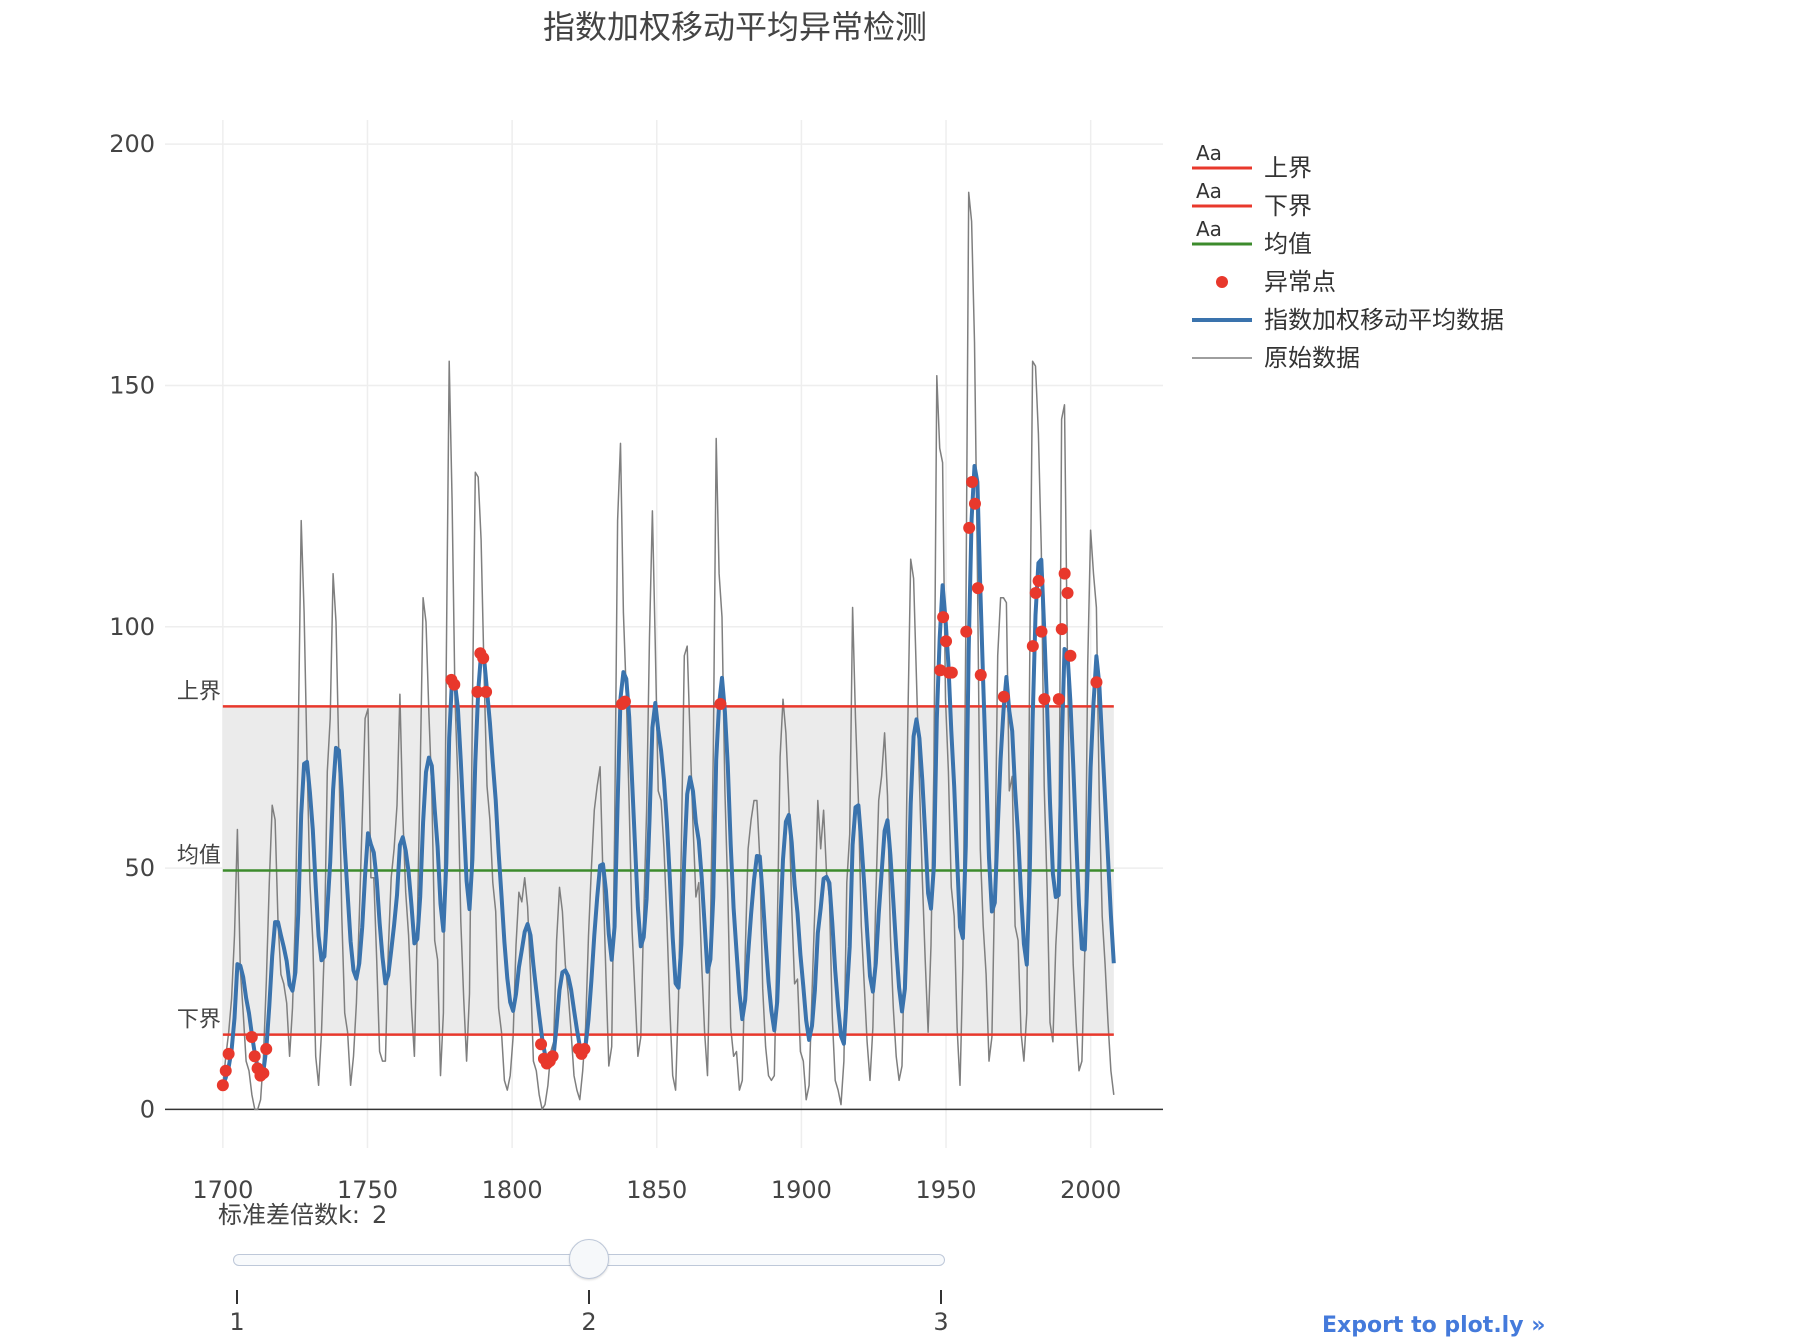  What do you see at coordinates (132, 144) in the screenshot?
I see `y-tick-label: 200` at bounding box center [132, 144].